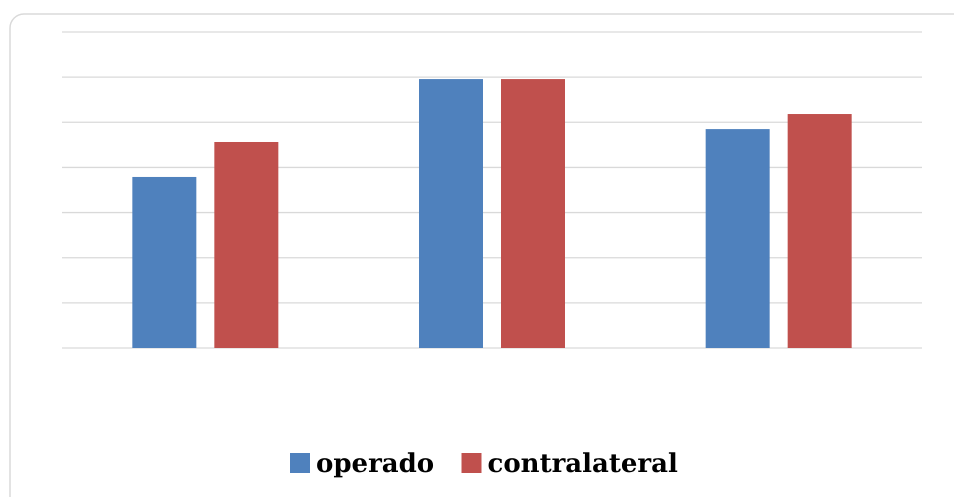 This screenshot has width=954, height=497. I want to click on legend-label: contralateral, so click(583, 464).